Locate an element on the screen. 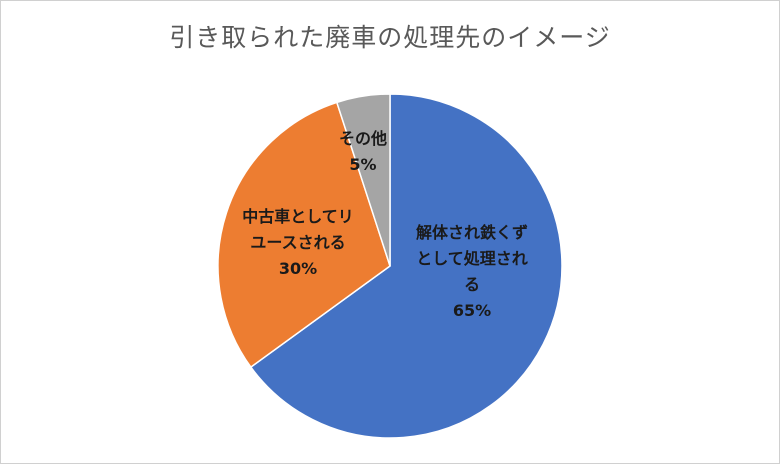 This screenshot has height=464, width=780. slice-label-0-line-0: 解体され鉄くず is located at coordinates (472, 232).